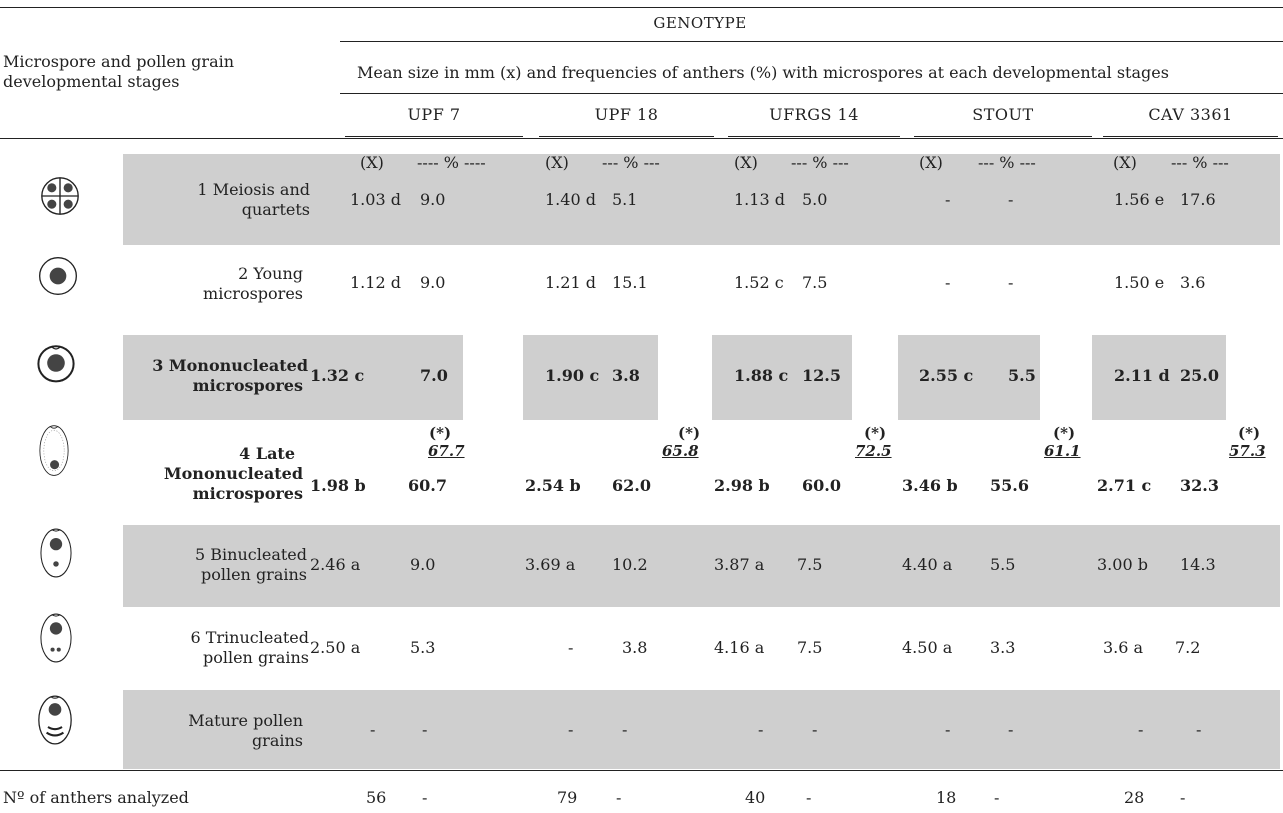 This screenshot has height=813, width=1283. What do you see at coordinates (58, 276) in the screenshot?
I see `young-microspore-icon` at bounding box center [58, 276].